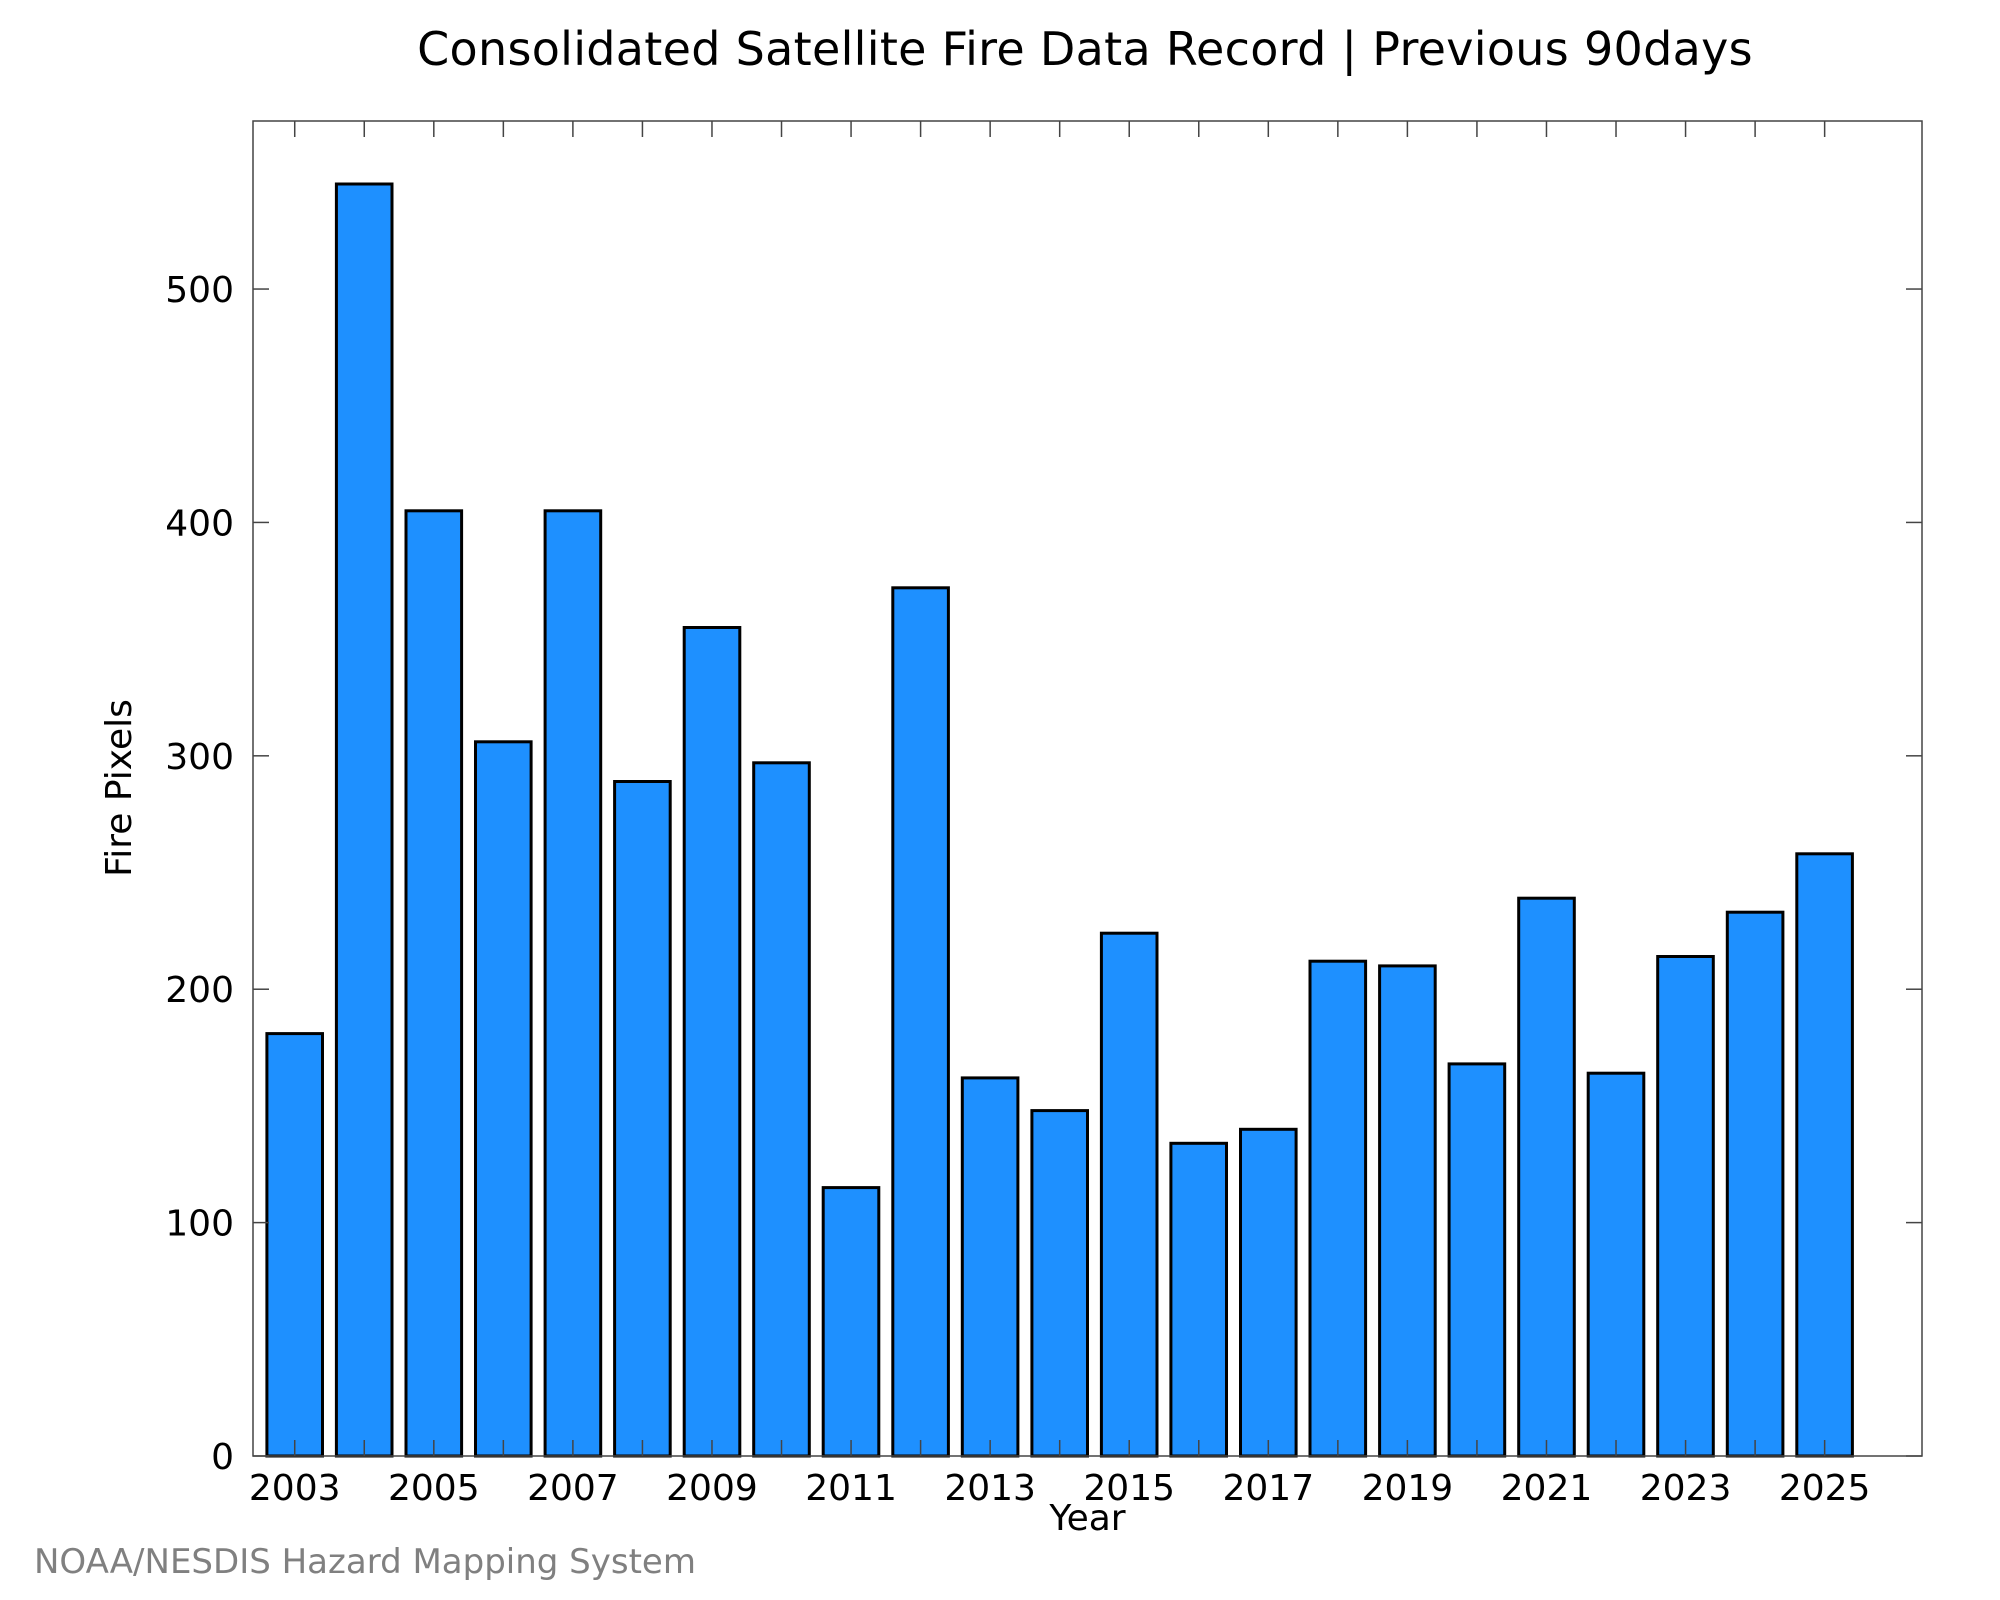 This screenshot has height=1600, width=2000. What do you see at coordinates (851, 1488) in the screenshot?
I see `x-tick-label: 2011` at bounding box center [851, 1488].